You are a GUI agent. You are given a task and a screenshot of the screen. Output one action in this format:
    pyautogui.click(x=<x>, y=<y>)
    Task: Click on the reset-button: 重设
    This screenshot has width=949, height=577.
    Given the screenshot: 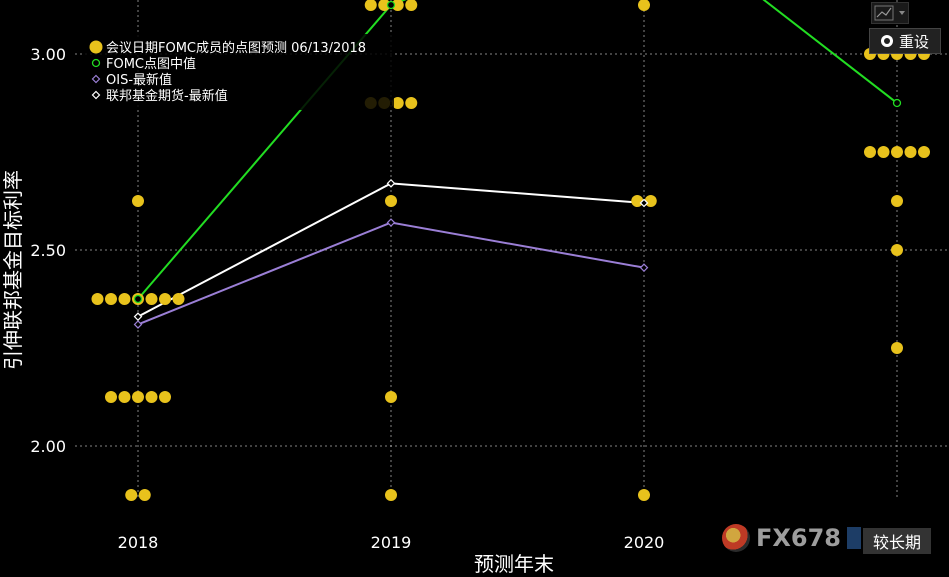 What is the action you would take?
    pyautogui.click(x=905, y=41)
    